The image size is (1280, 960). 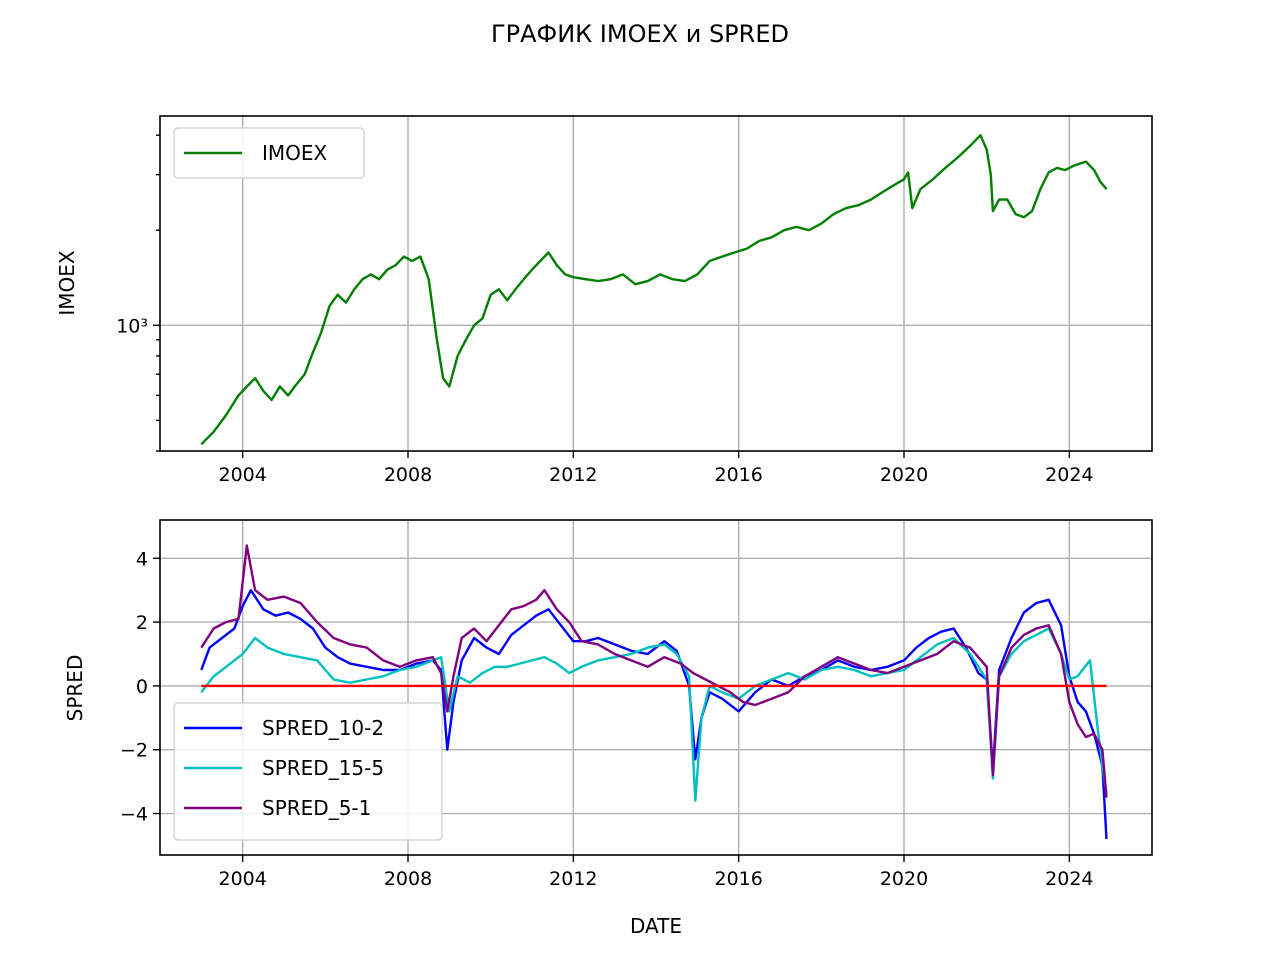 I want to click on y-tick-label: 0, so click(x=142, y=687).